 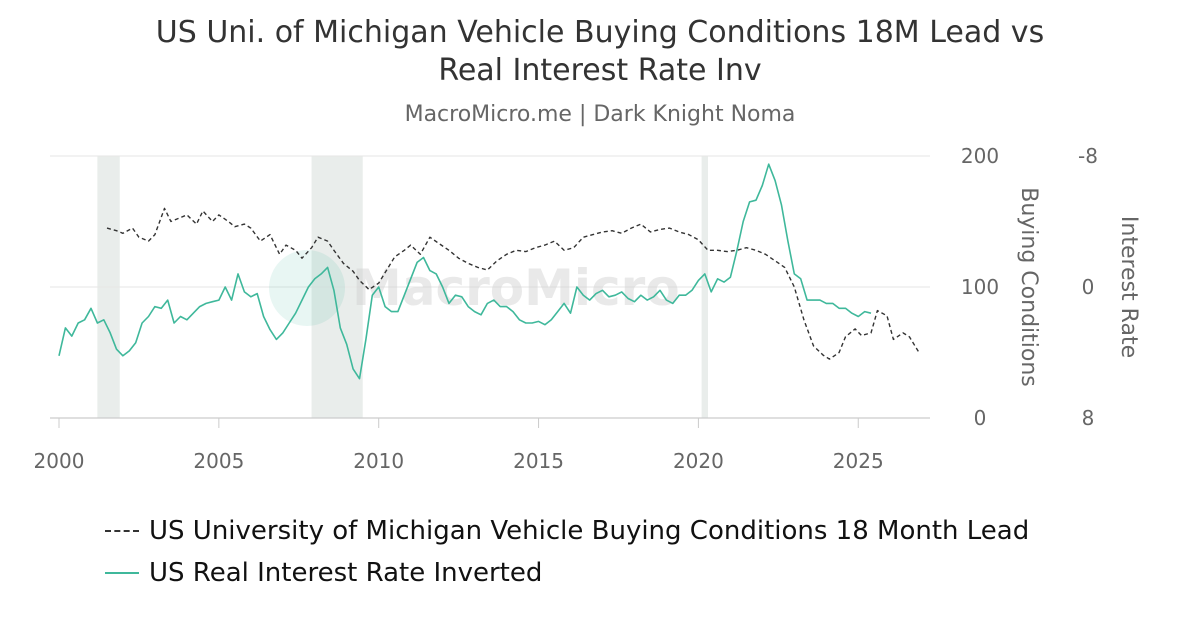 What do you see at coordinates (218, 461) in the screenshot?
I see `x-tick-label: 2005` at bounding box center [218, 461].